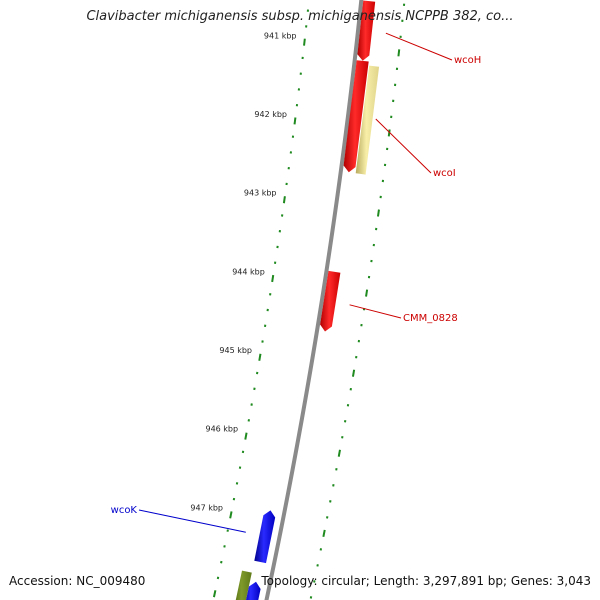 The height and width of the screenshot is (600, 600). I want to click on tick-label: 947 kbp, so click(206, 507).